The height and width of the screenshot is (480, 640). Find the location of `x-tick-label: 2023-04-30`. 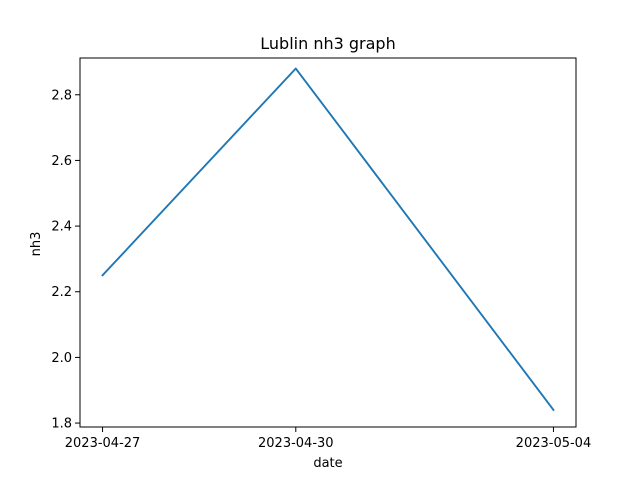

x-tick-label: 2023-04-30 is located at coordinates (296, 443).